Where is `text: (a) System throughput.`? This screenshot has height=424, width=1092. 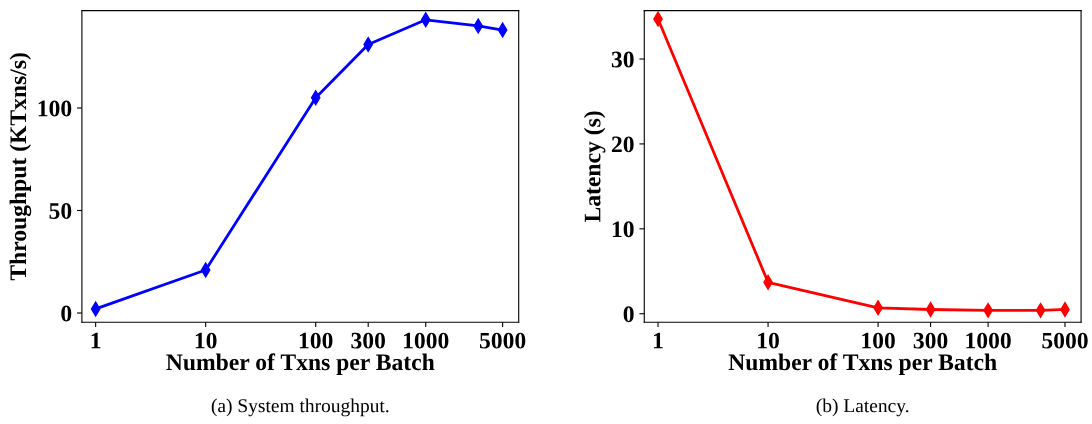
text: (a) System throughput. is located at coordinates (300, 407).